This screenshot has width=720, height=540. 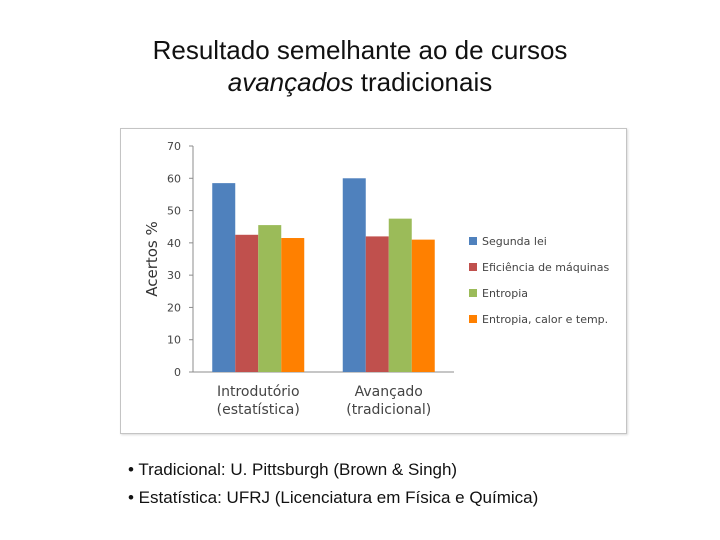 What do you see at coordinates (545, 319) in the screenshot?
I see `legend-label: Entropia, calor e temp.` at bounding box center [545, 319].